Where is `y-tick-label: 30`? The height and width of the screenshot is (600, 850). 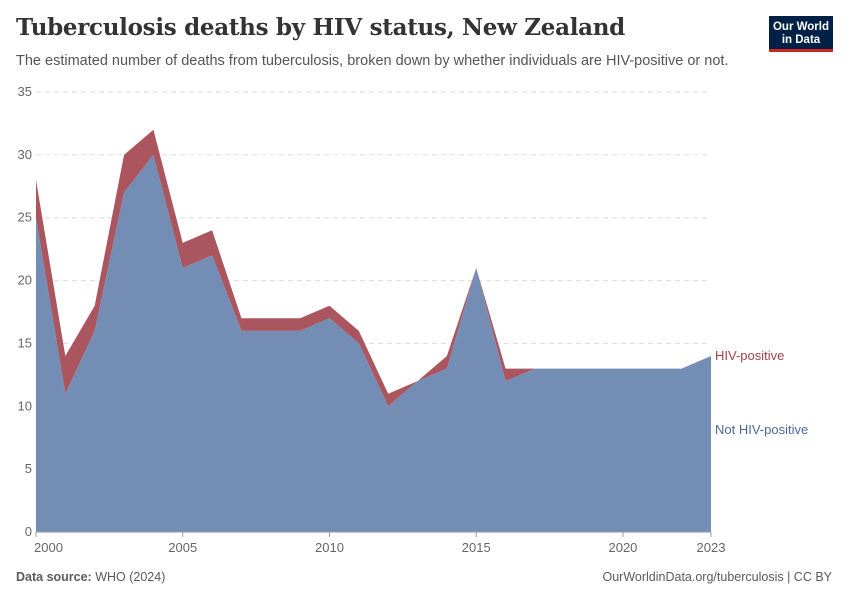 y-tick-label: 30 is located at coordinates (25, 154).